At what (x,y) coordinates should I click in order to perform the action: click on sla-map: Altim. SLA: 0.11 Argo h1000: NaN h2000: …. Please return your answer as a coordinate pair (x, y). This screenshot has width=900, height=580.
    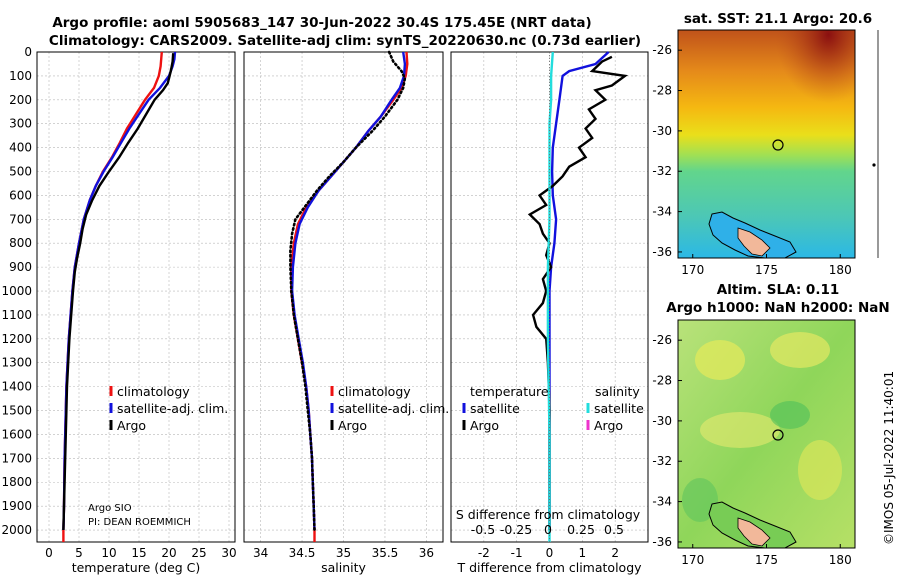
    Looking at the image, I should click on (770, 424).